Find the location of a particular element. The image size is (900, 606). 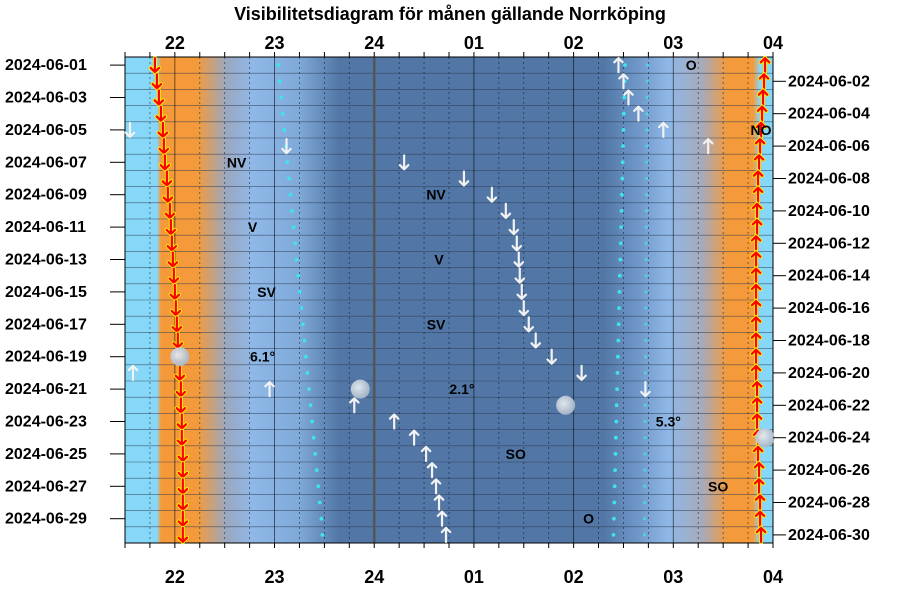

top-hour-label: 03 is located at coordinates (673, 43).